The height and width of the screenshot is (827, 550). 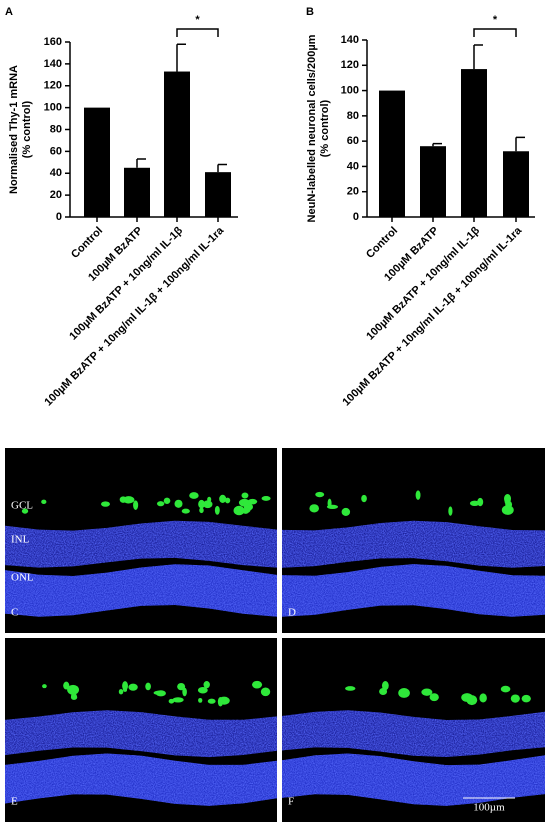 What do you see at coordinates (197, 20) in the screenshot?
I see `significance-label: *` at bounding box center [197, 20].